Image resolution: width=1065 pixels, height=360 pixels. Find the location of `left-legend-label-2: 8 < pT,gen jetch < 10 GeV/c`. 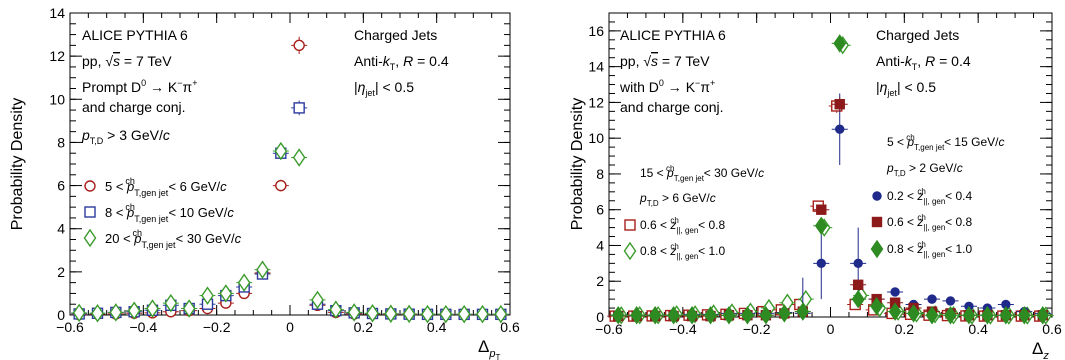

left-legend-label-2: 8 < pT,gen jetch < 10 GeV/c is located at coordinates (169, 213).